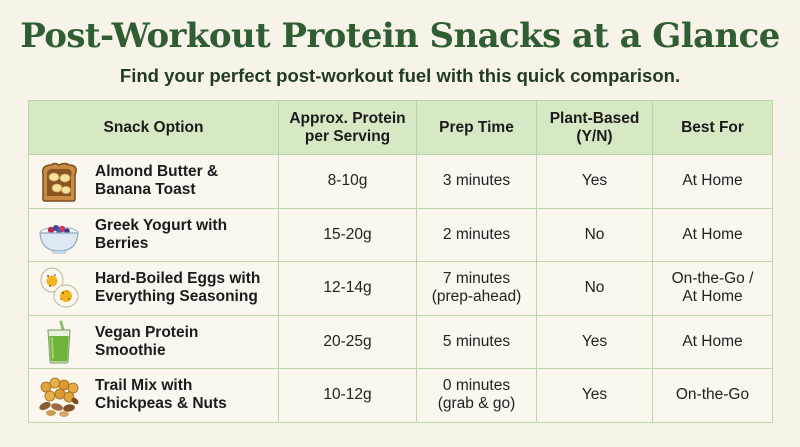 This screenshot has height=447, width=800. I want to click on prep-time-cell: 7 minutes (prep-ahead), so click(476, 288).